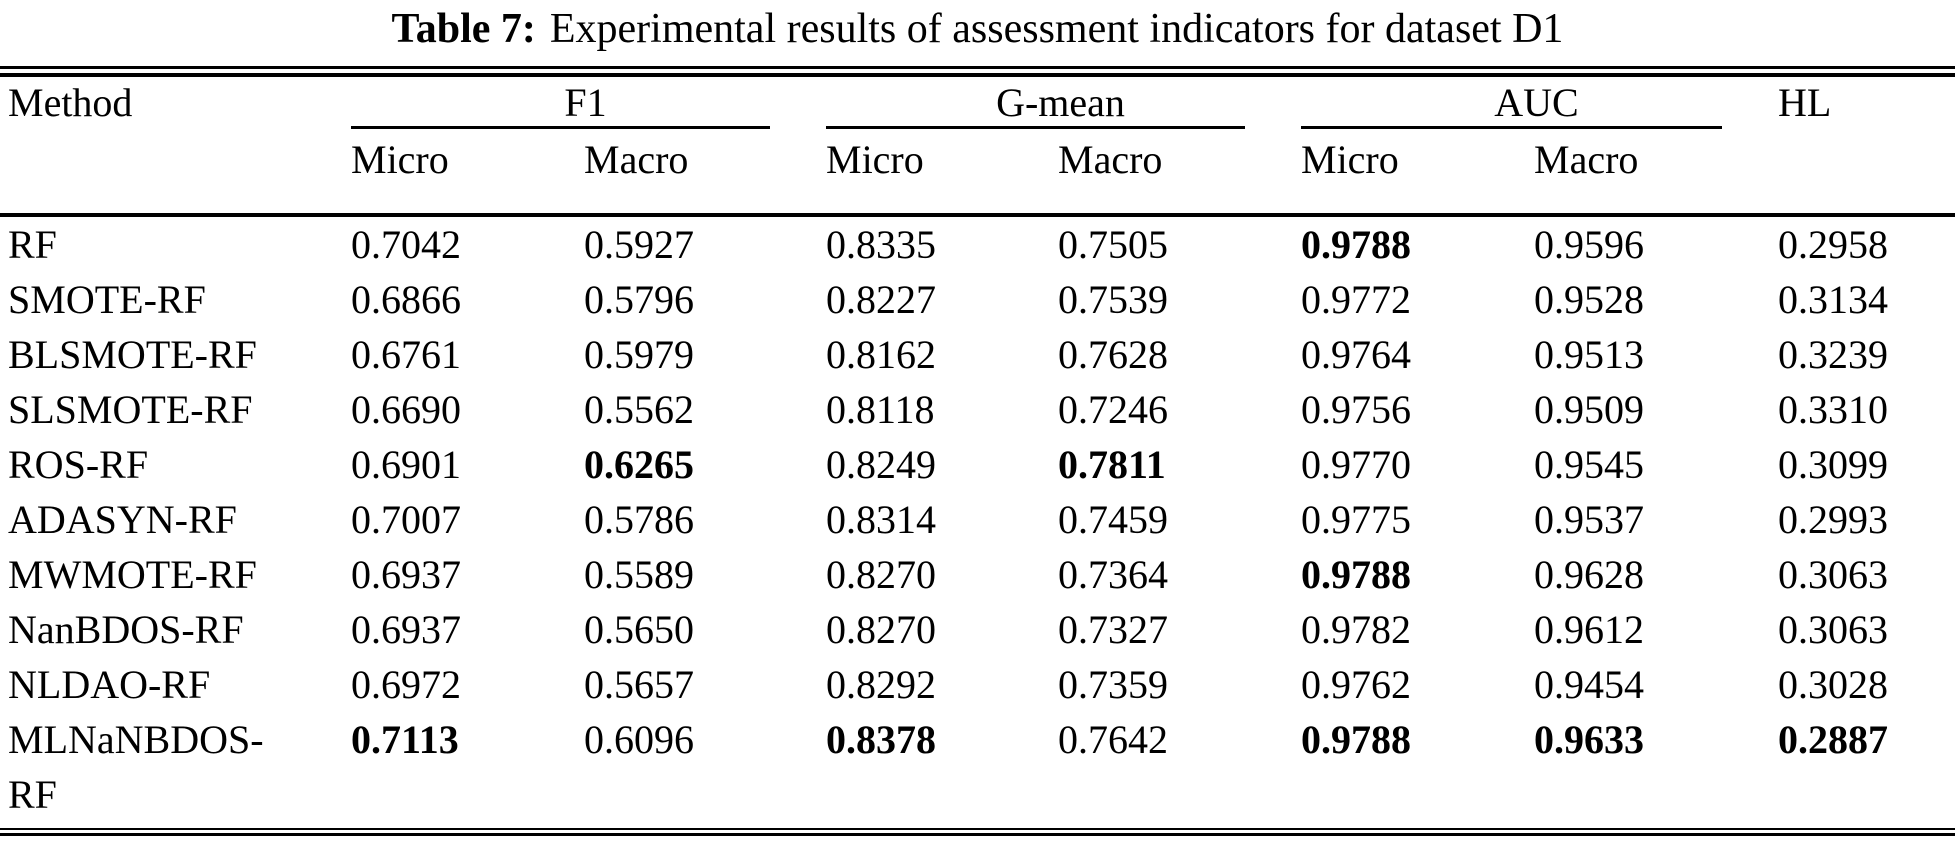 The height and width of the screenshot is (843, 1955). Describe the element at coordinates (1586, 159) in the screenshot. I see `subheader-auc-macro: Macro` at that location.